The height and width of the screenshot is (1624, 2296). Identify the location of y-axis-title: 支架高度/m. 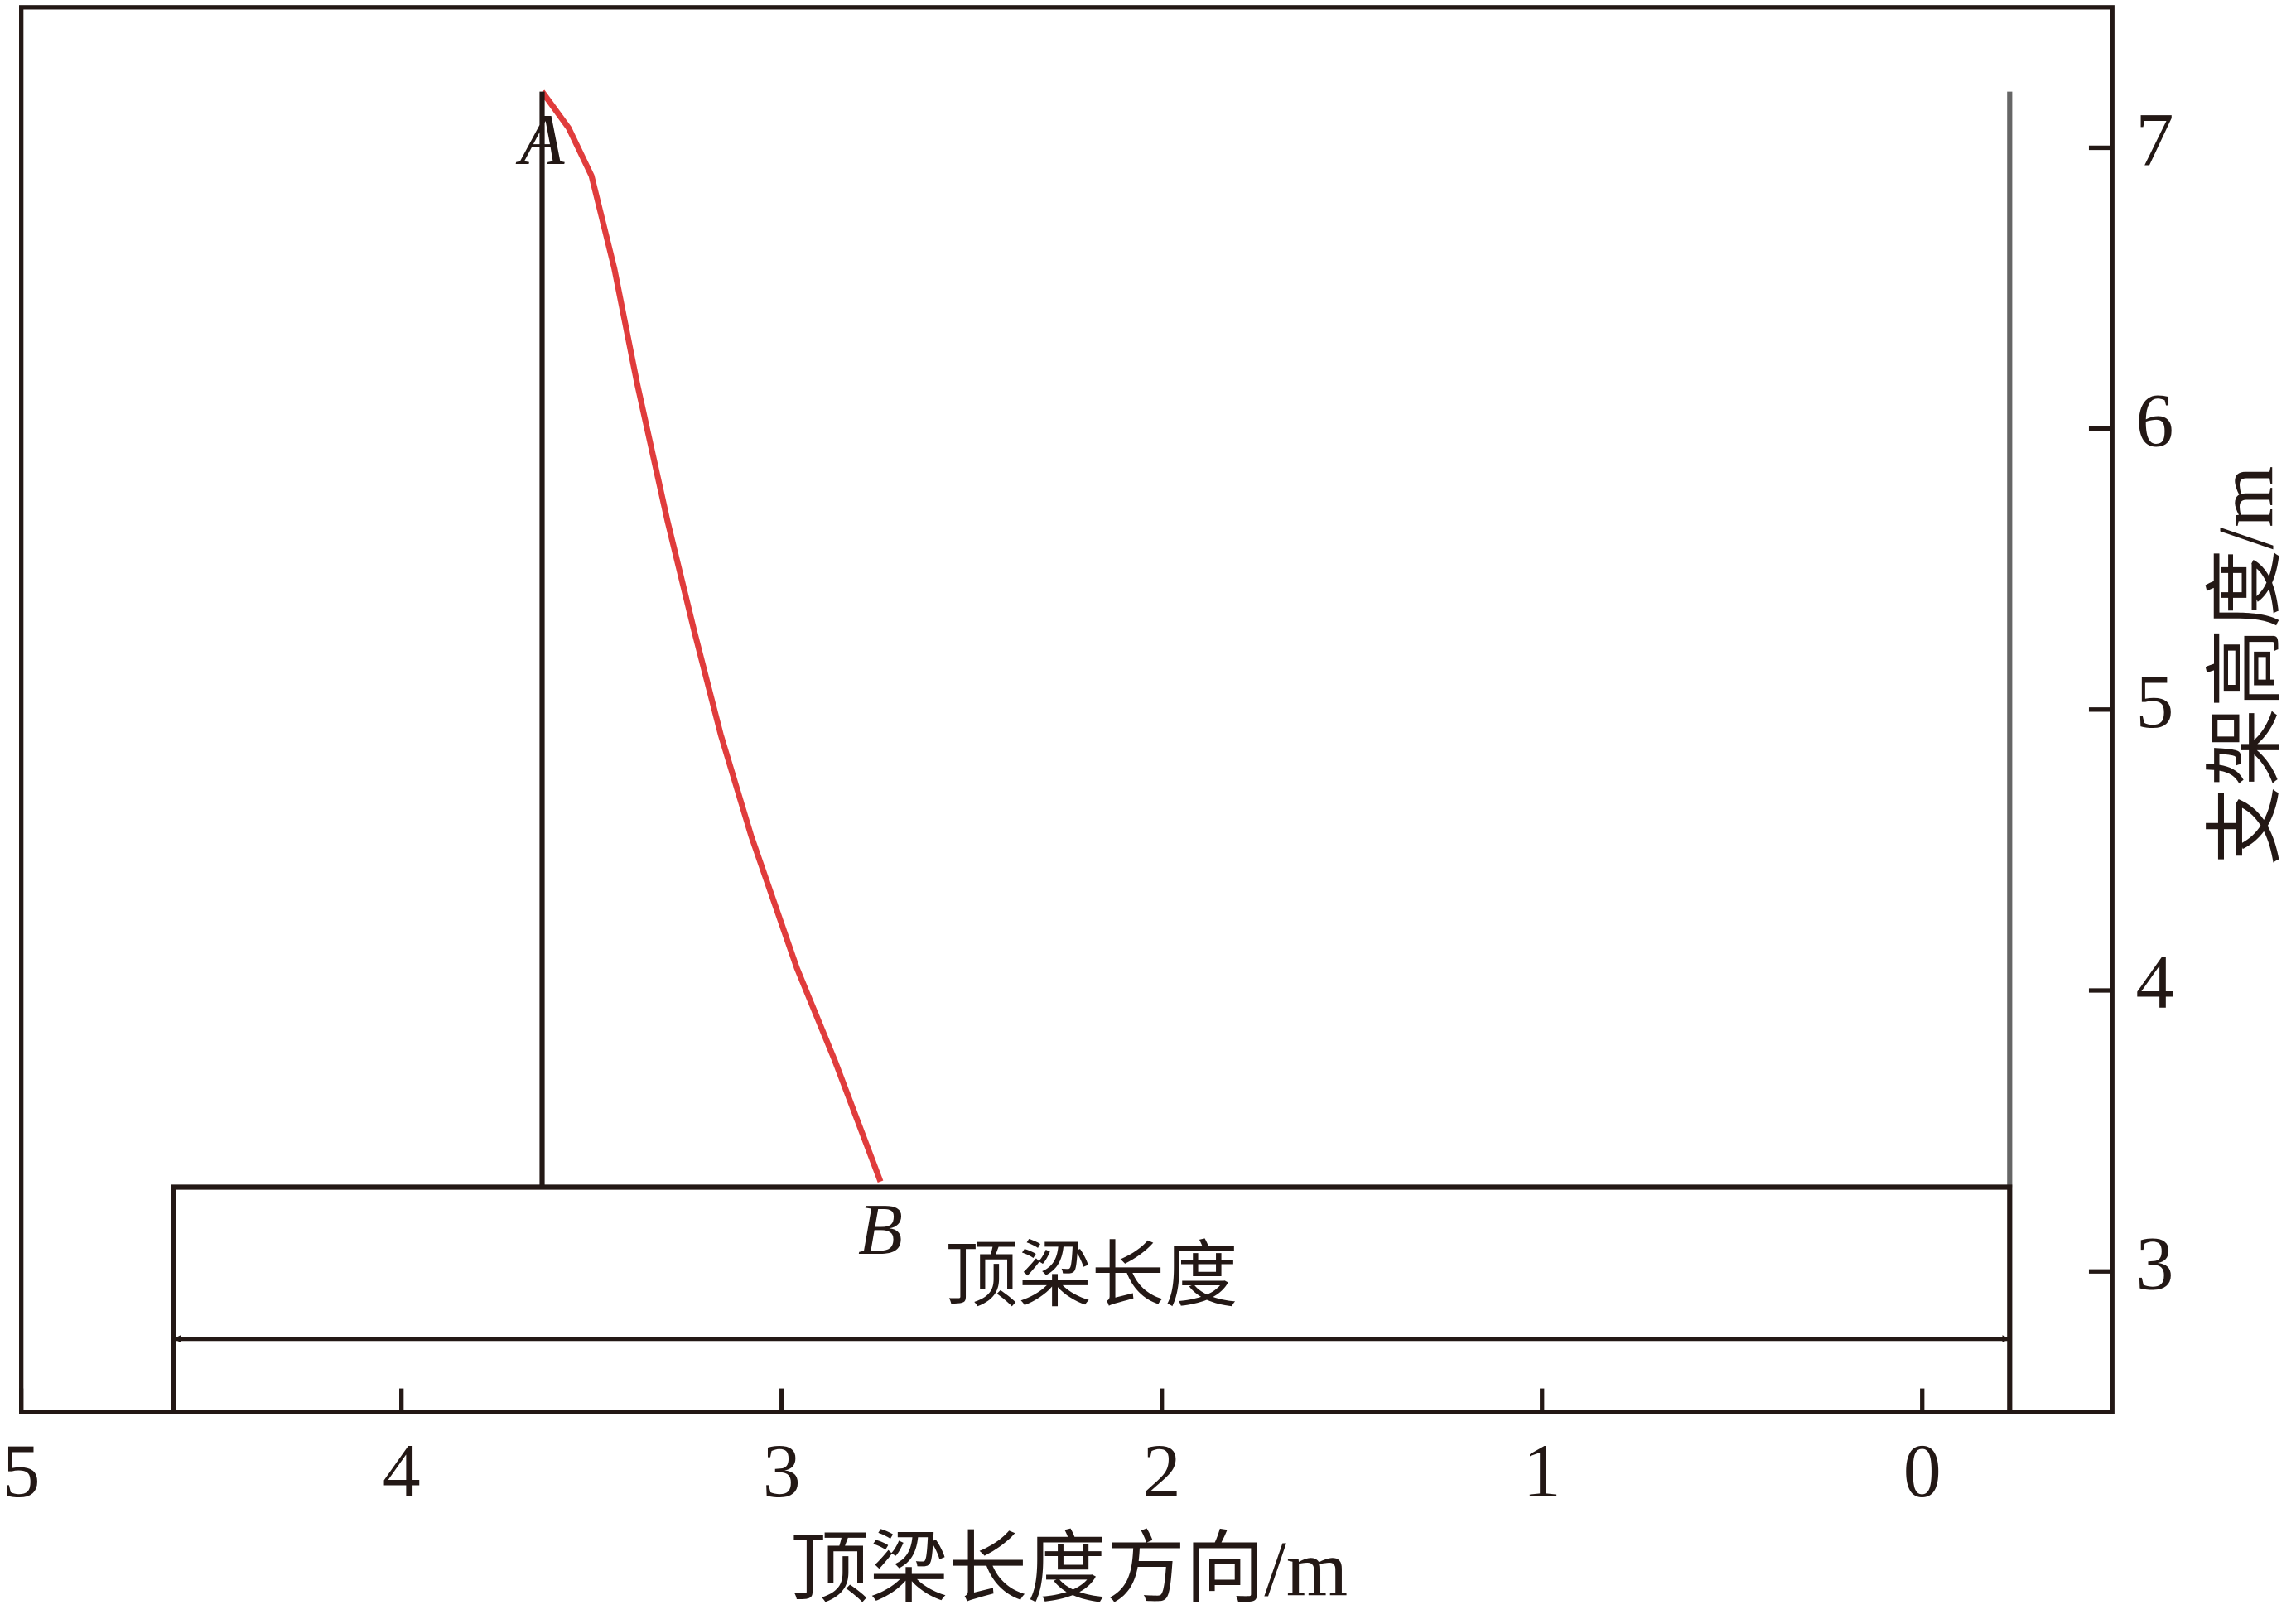
(2245, 665).